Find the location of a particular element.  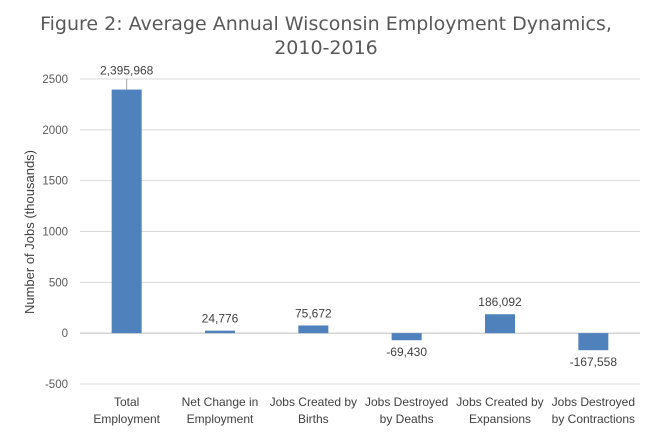

category-label: Expansions is located at coordinates (500, 419).